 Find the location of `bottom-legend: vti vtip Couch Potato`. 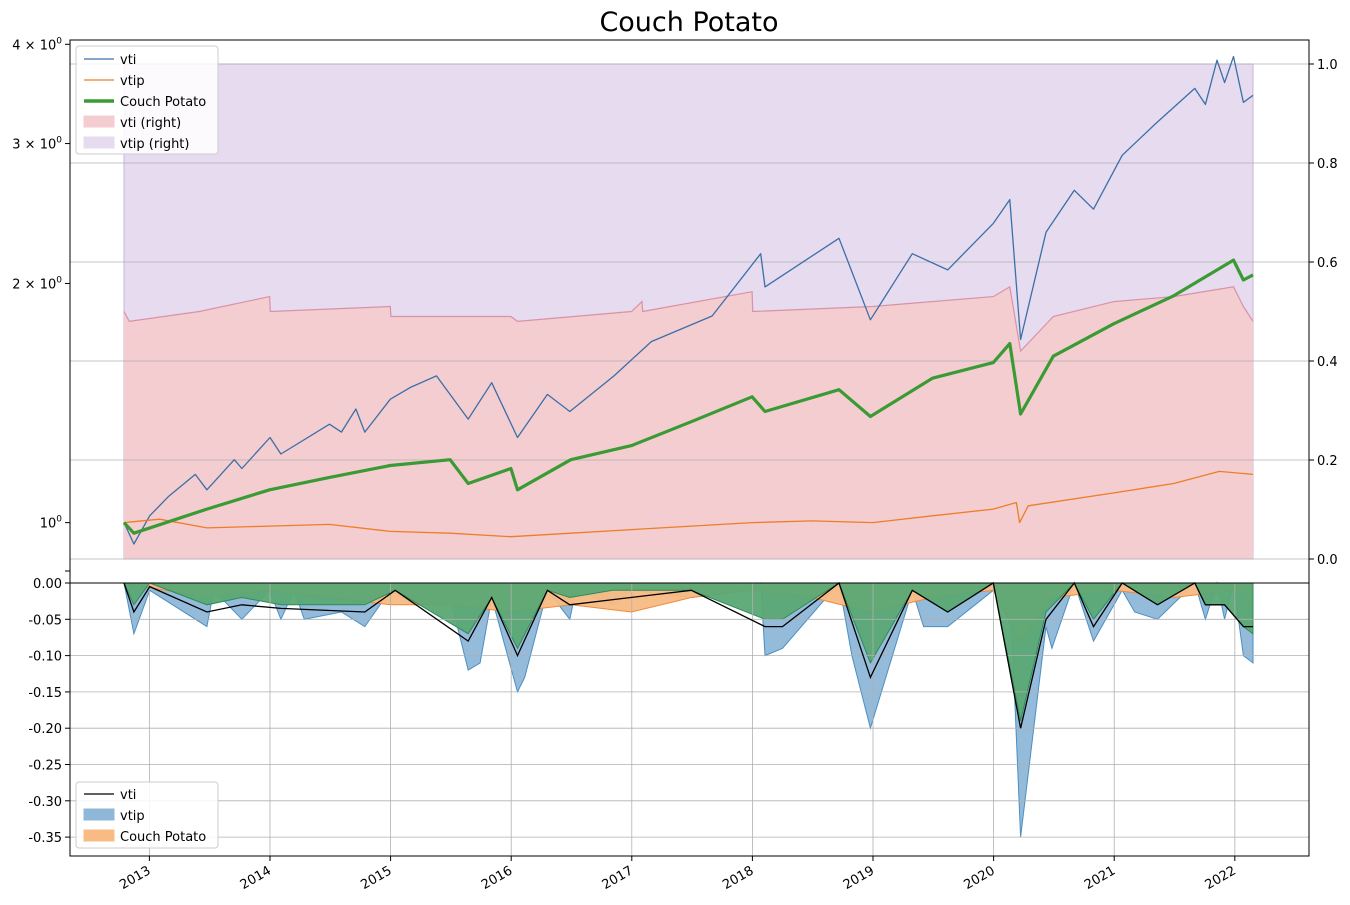

bottom-legend: vti vtip Couch Potato is located at coordinates (147, 815).